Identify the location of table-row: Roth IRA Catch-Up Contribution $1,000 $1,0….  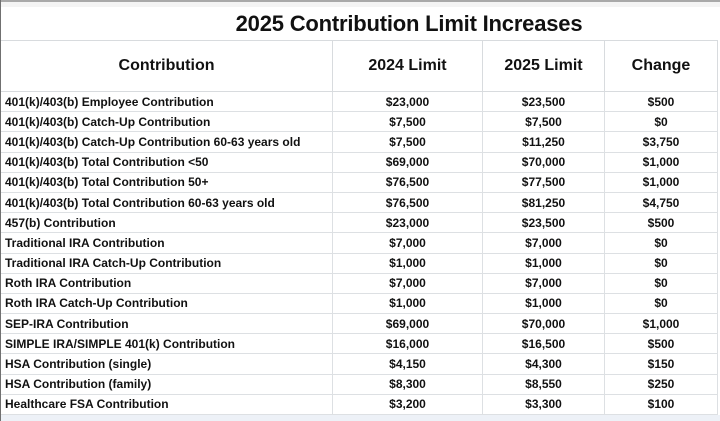
(359, 304).